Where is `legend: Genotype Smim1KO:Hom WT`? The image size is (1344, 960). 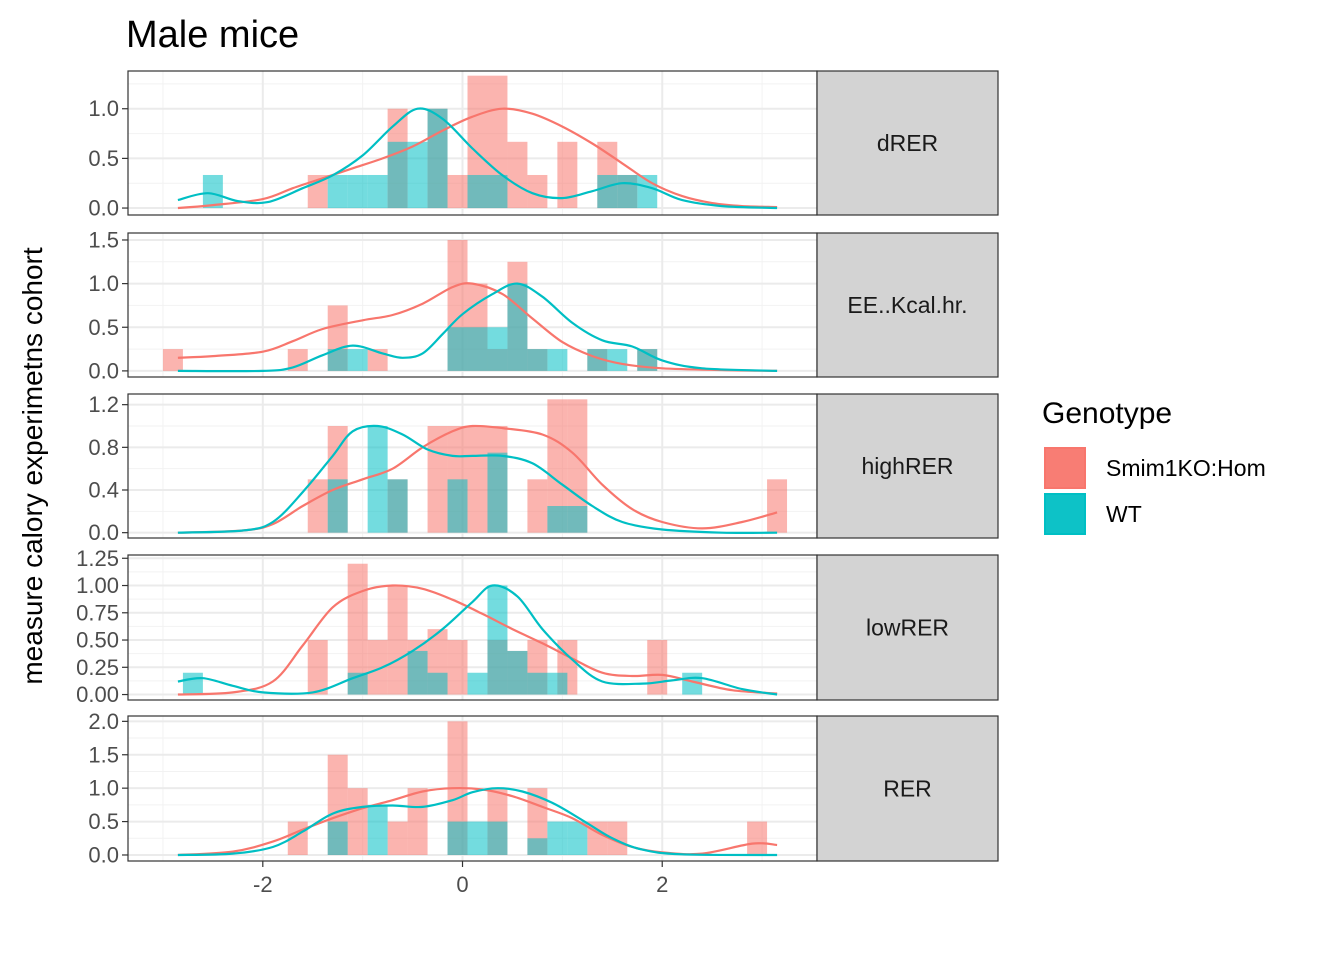
legend: Genotype Smim1KO:Hom WT is located at coordinates (1154, 466).